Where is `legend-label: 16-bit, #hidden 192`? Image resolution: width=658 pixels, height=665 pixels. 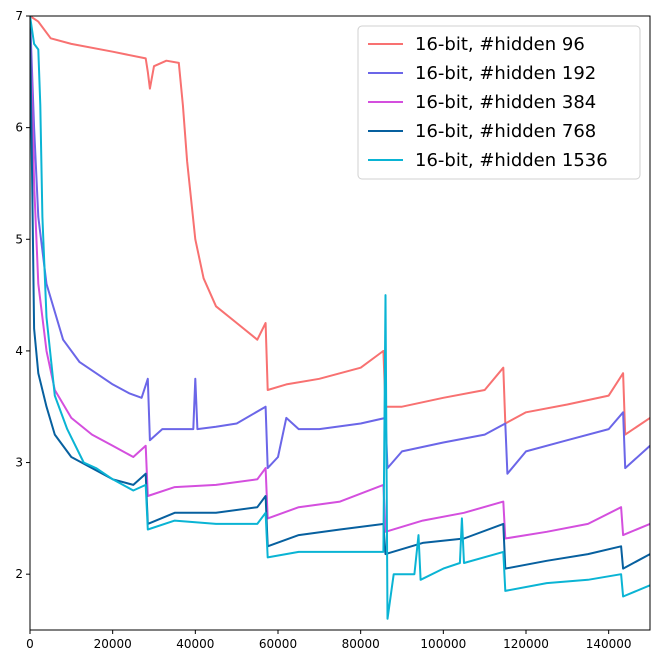
legend-label: 16-bit, #hidden 192 is located at coordinates (505, 73).